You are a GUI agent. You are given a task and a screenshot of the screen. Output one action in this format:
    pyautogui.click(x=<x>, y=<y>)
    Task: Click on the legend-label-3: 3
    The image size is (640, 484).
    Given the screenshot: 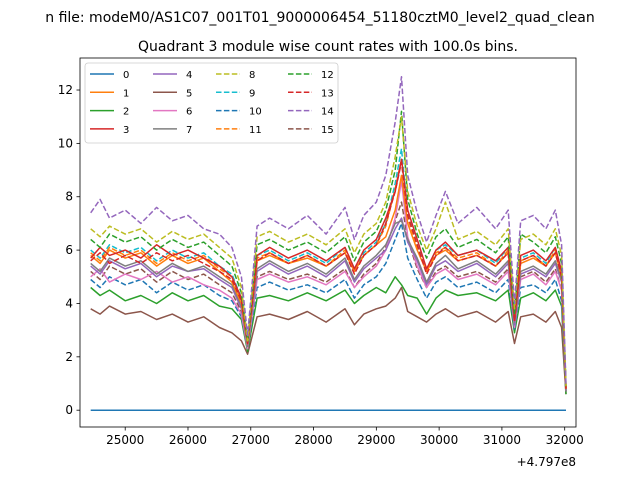 What is the action you would take?
    pyautogui.click(x=126, y=130)
    